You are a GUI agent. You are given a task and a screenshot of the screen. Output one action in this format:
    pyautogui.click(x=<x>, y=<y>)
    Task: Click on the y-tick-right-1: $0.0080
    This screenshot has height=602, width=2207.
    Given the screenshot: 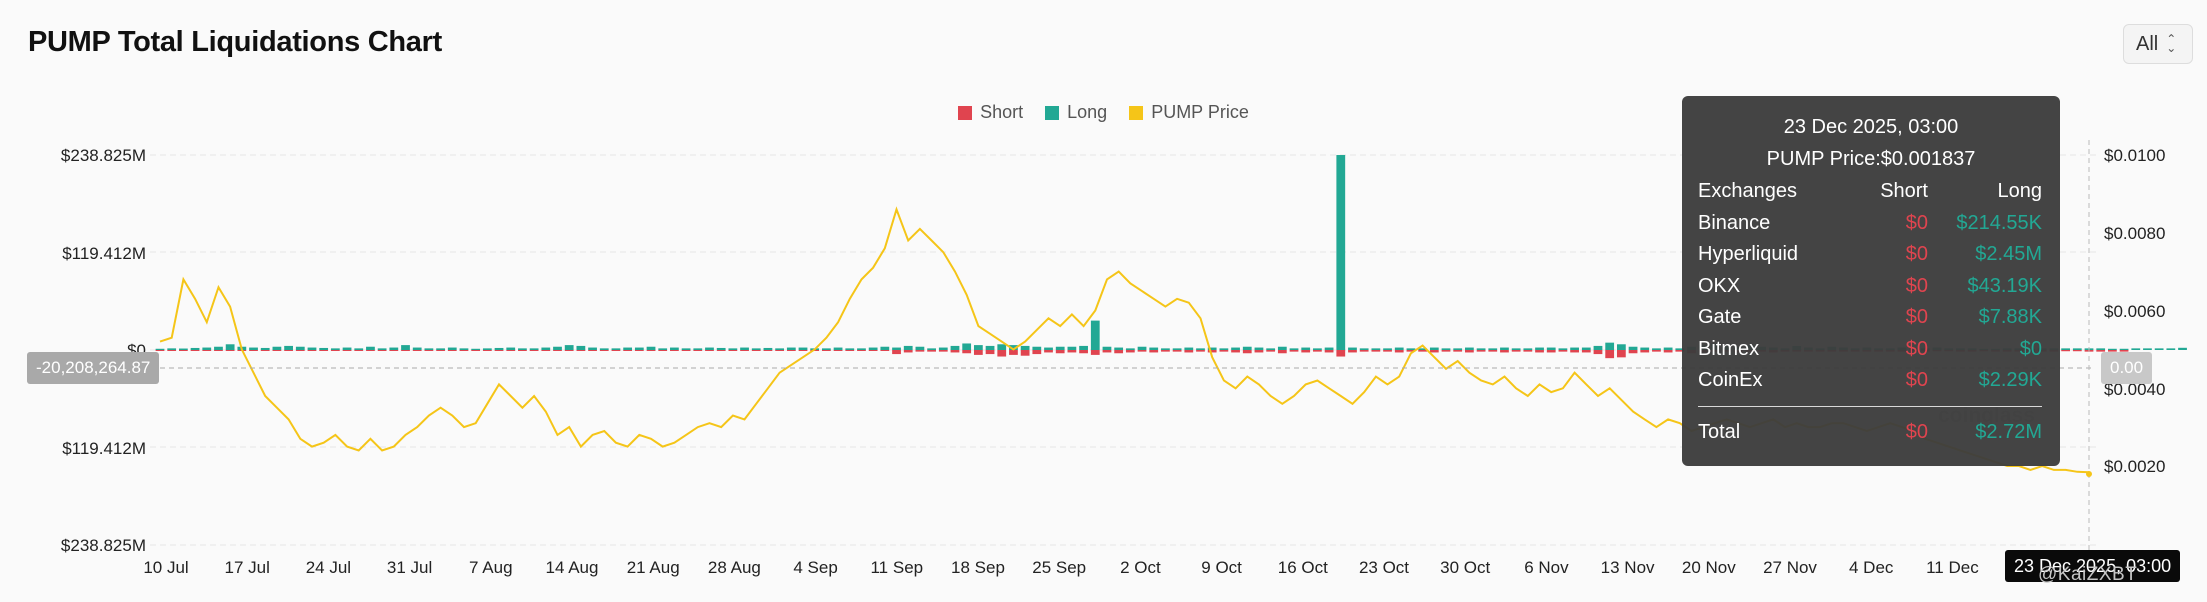 What is the action you would take?
    pyautogui.click(x=2134, y=233)
    